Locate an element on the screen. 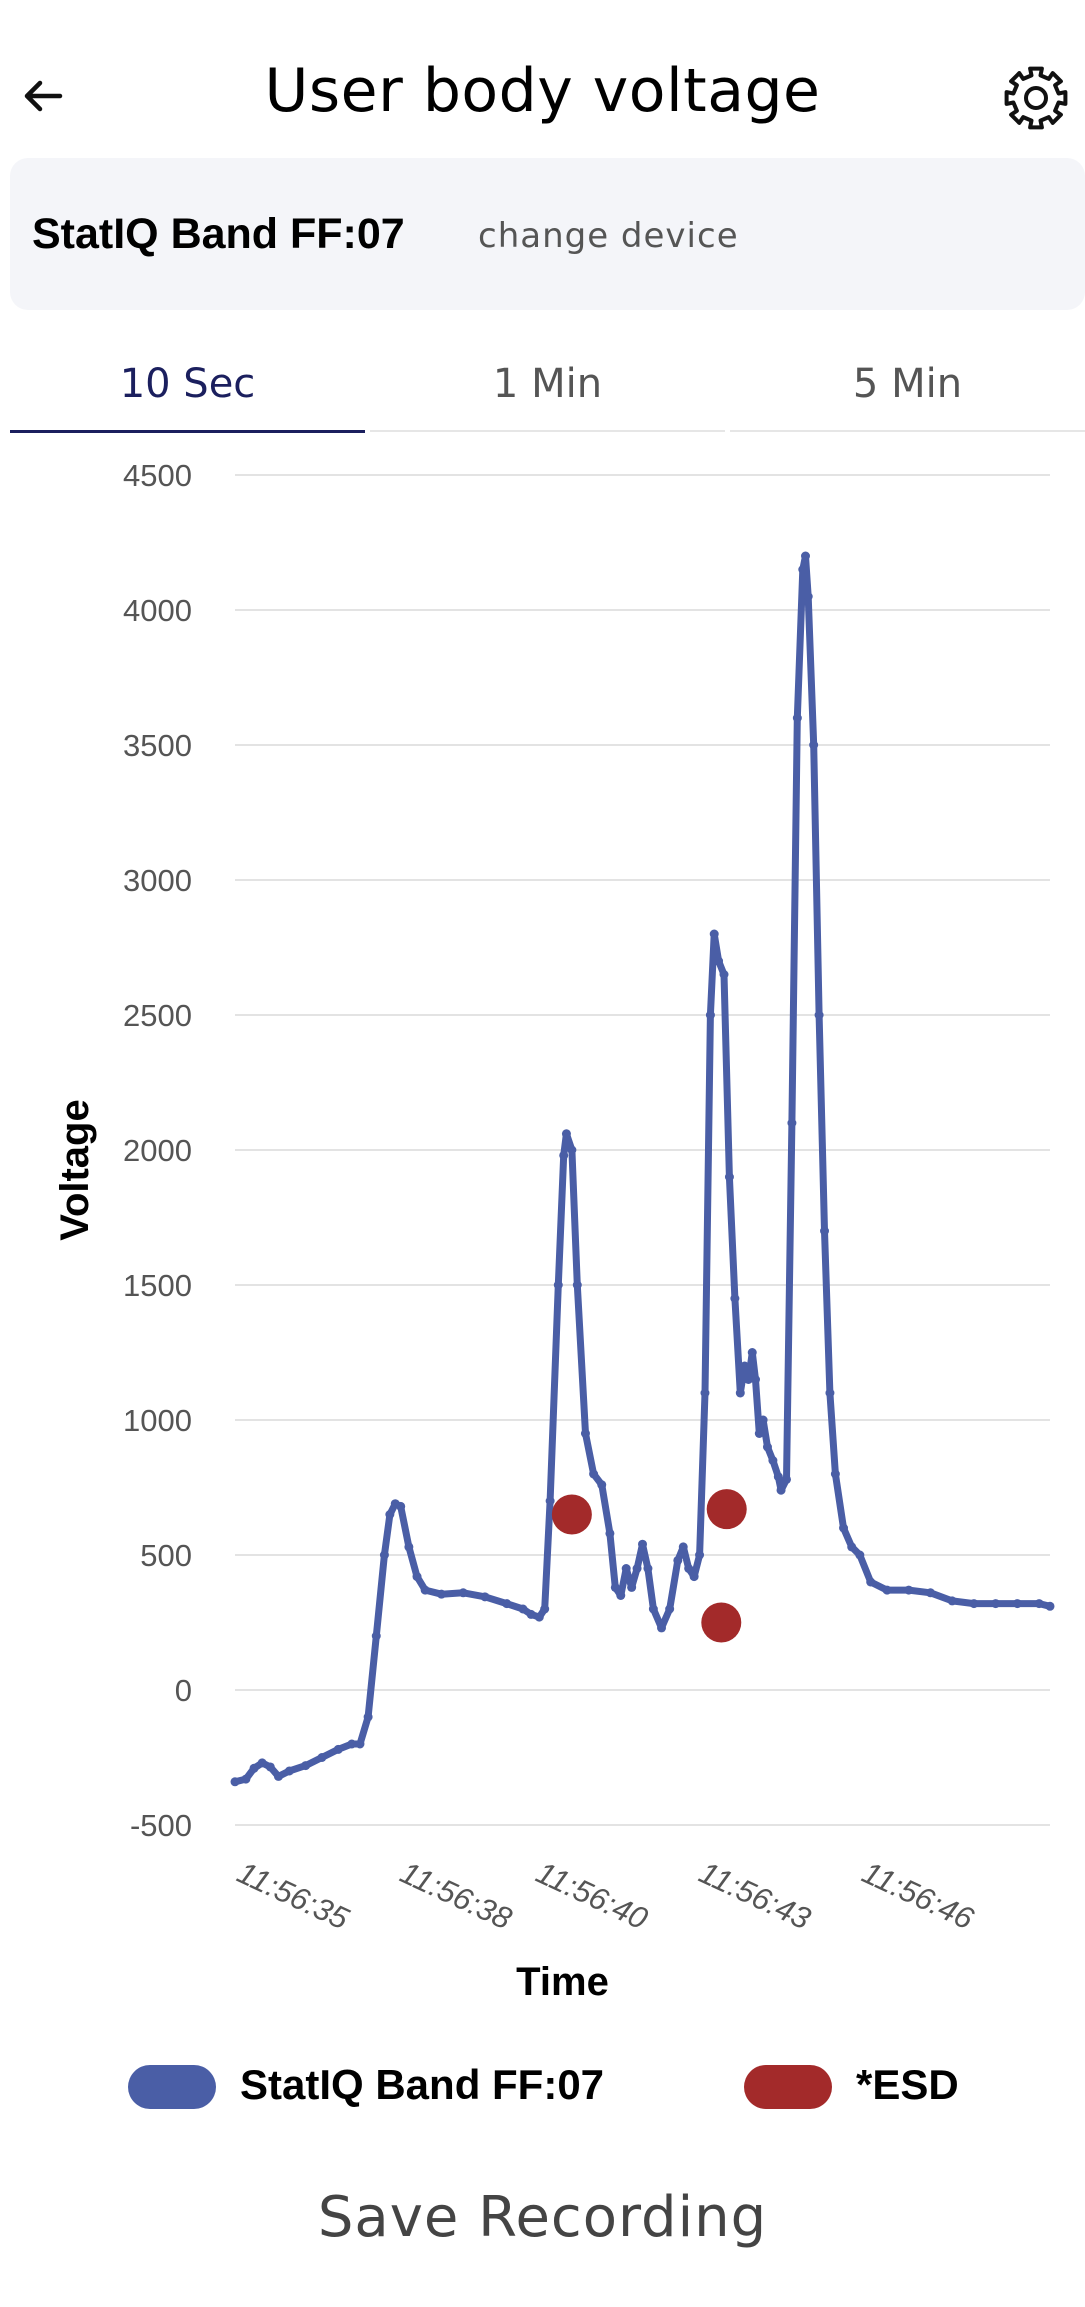  back-button is located at coordinates (48, 96).